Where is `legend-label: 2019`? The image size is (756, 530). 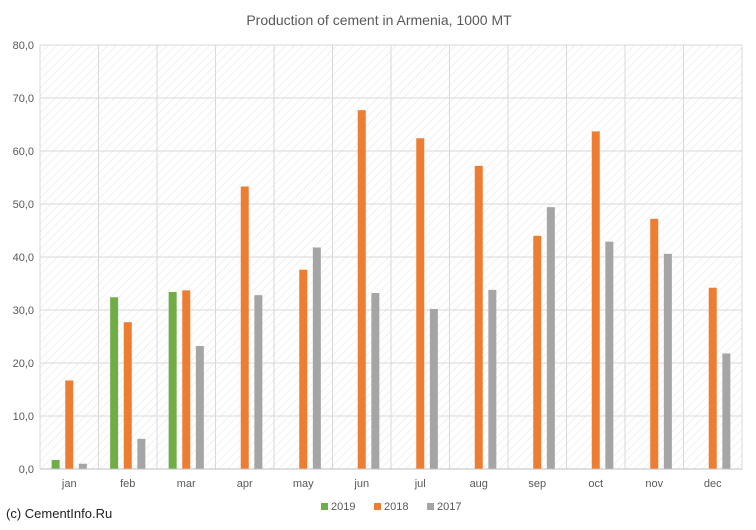
legend-label: 2019 is located at coordinates (343, 507).